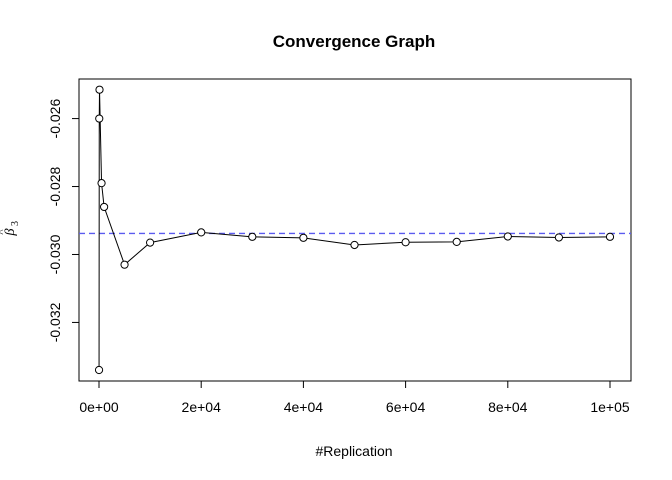  What do you see at coordinates (55, 322) in the screenshot?
I see `y-tick-label: -0.032` at bounding box center [55, 322].